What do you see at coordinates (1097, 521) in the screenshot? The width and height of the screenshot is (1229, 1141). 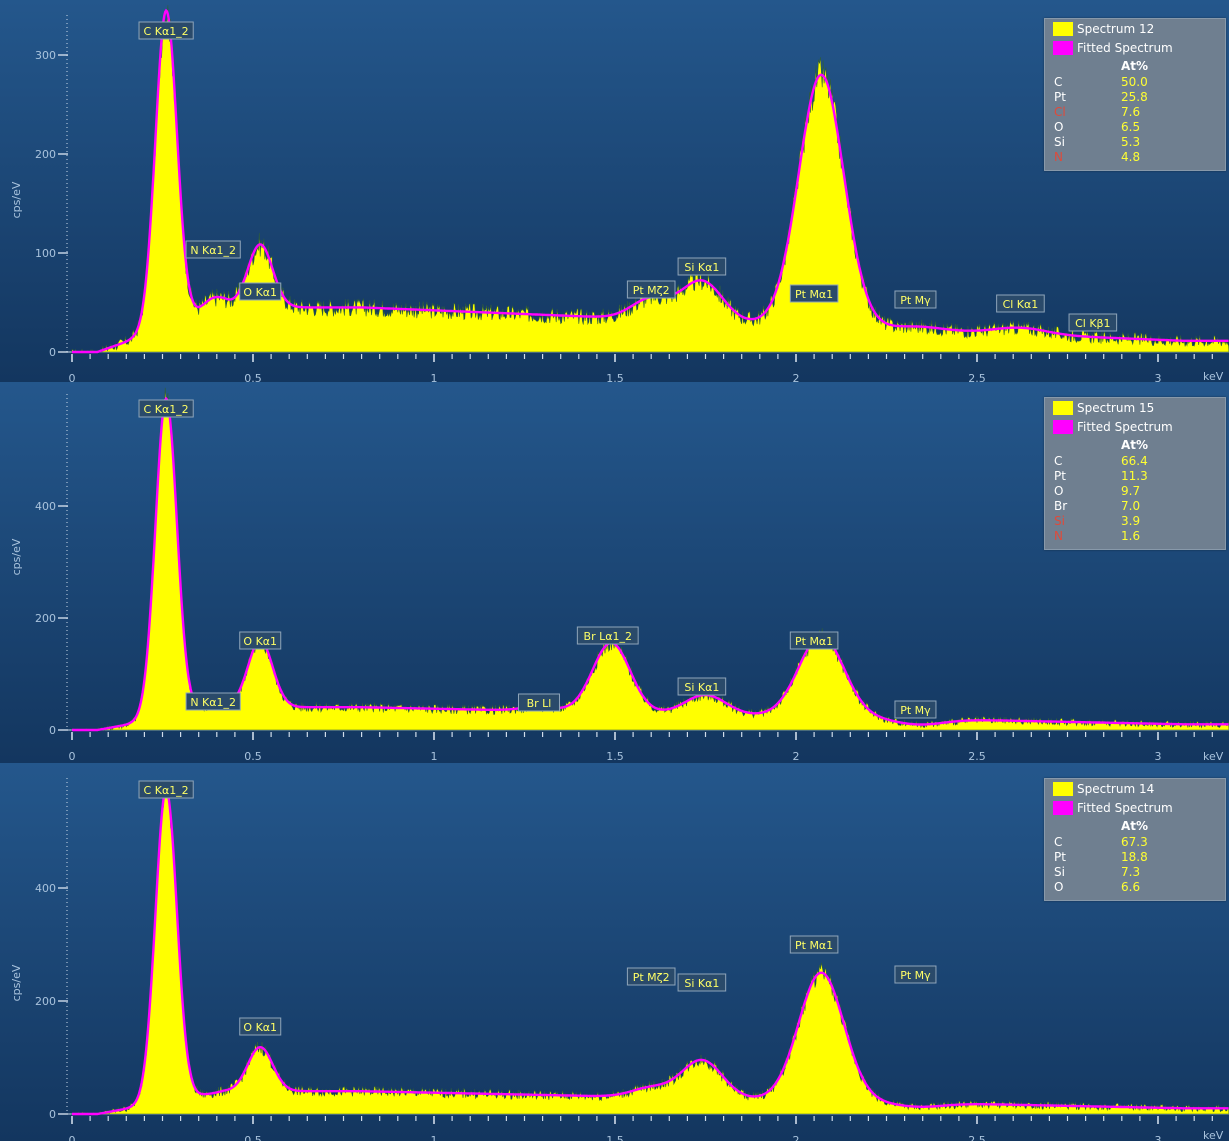 I see `legend-element-row: Si 3.9` at bounding box center [1097, 521].